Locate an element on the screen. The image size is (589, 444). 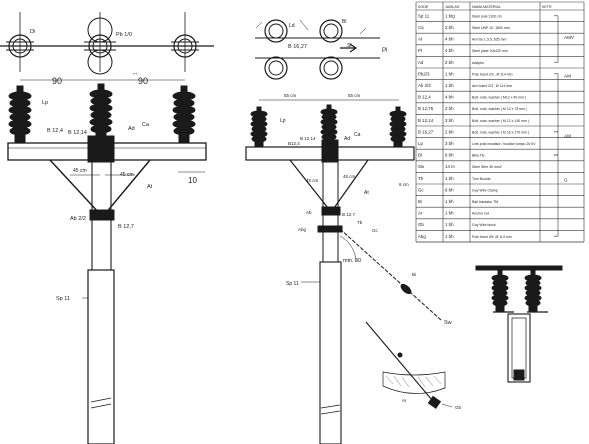
table-cell-code: Gc is located at coordinates (421, 189).